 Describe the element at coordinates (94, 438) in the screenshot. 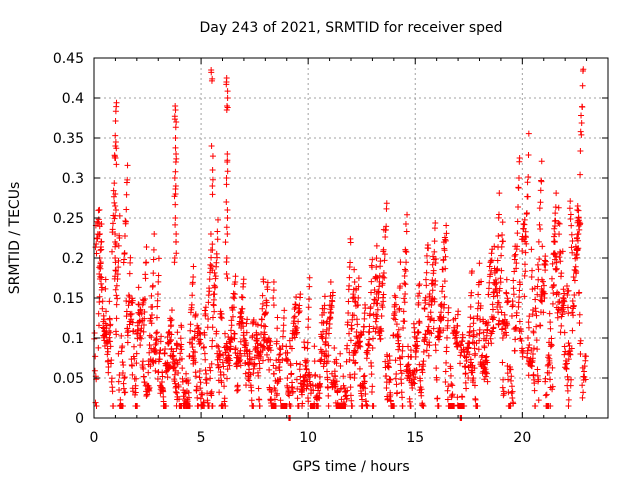

I see `x-tick-label: 0` at that location.